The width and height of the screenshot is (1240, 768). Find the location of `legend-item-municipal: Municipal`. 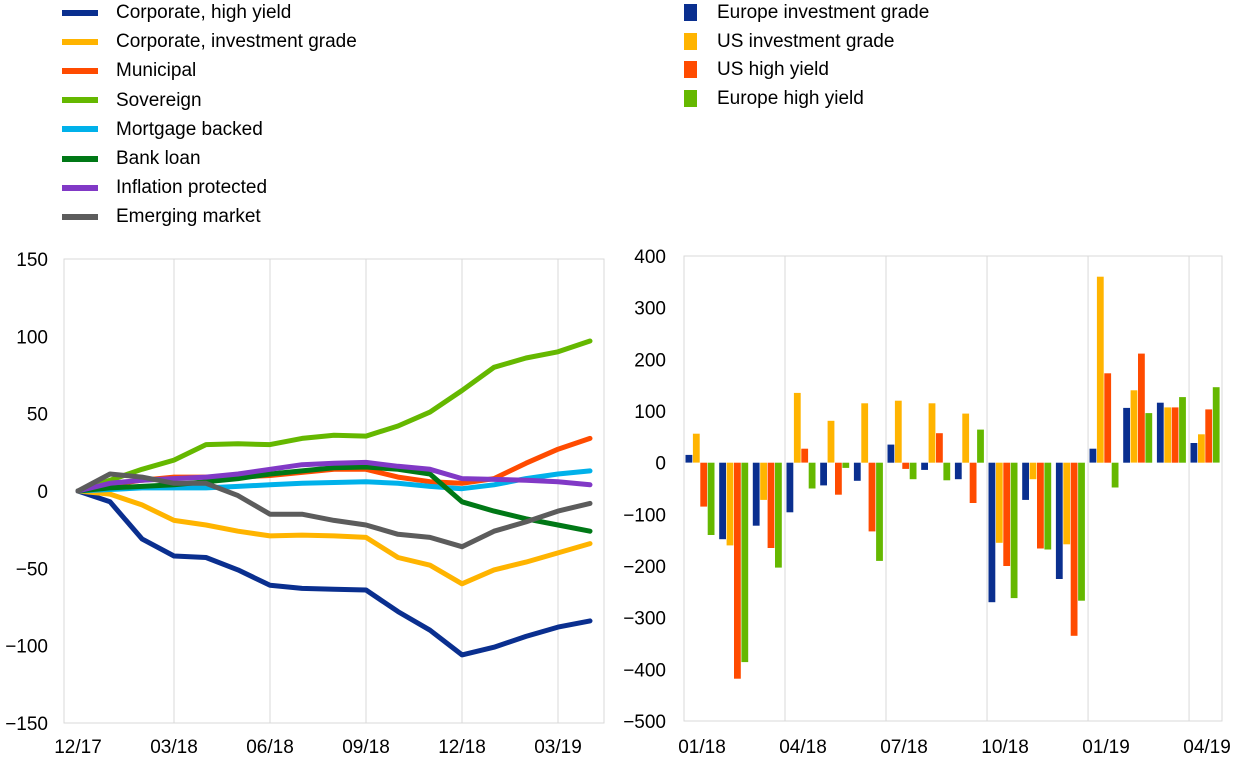

legend-item-municipal: Municipal is located at coordinates (209, 70).